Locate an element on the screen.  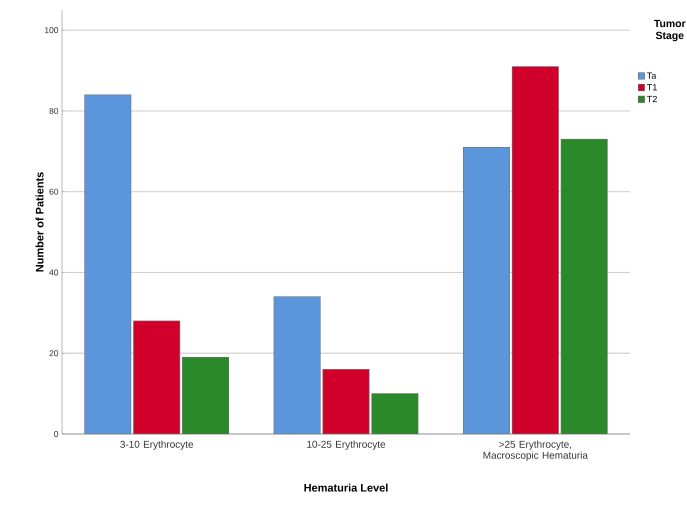
y-tick-label: 0 is located at coordinates (56, 433).